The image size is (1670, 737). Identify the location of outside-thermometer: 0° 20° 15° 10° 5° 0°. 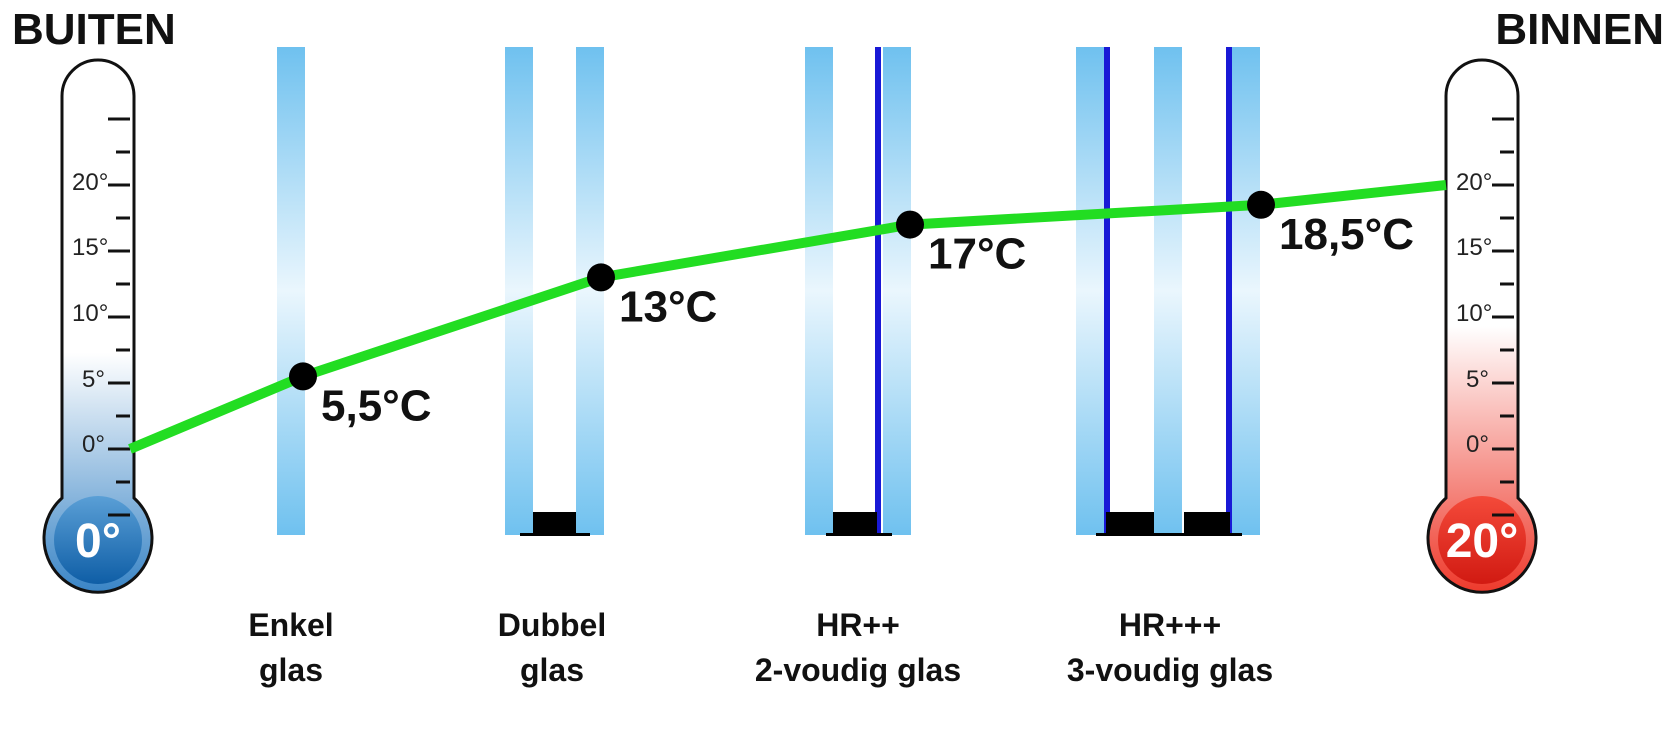
(98, 326).